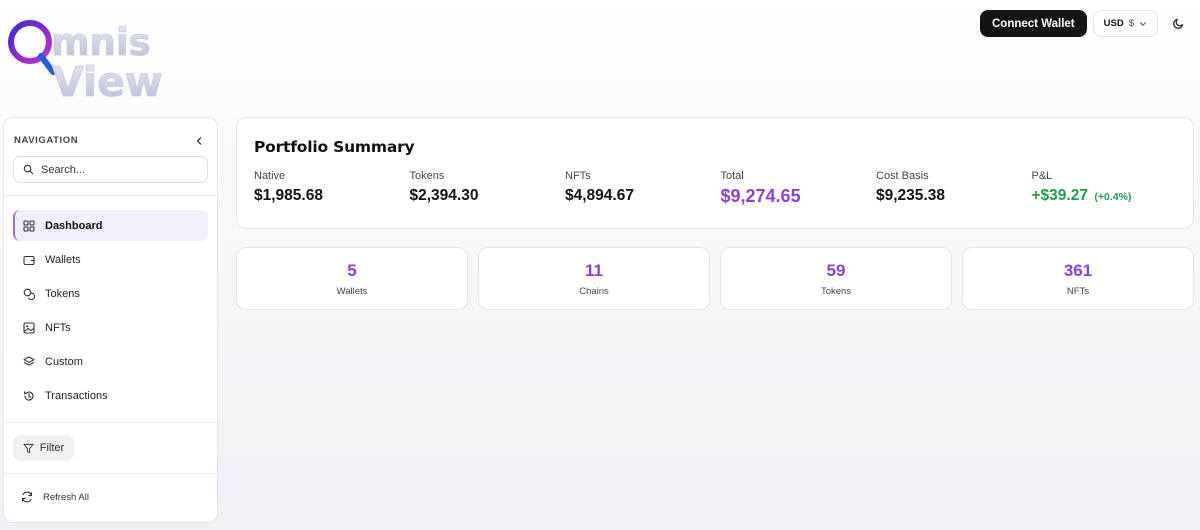 This screenshot has width=1200, height=530. Describe the element at coordinates (1131, 23) in the screenshot. I see `currency-symbol: $` at that location.